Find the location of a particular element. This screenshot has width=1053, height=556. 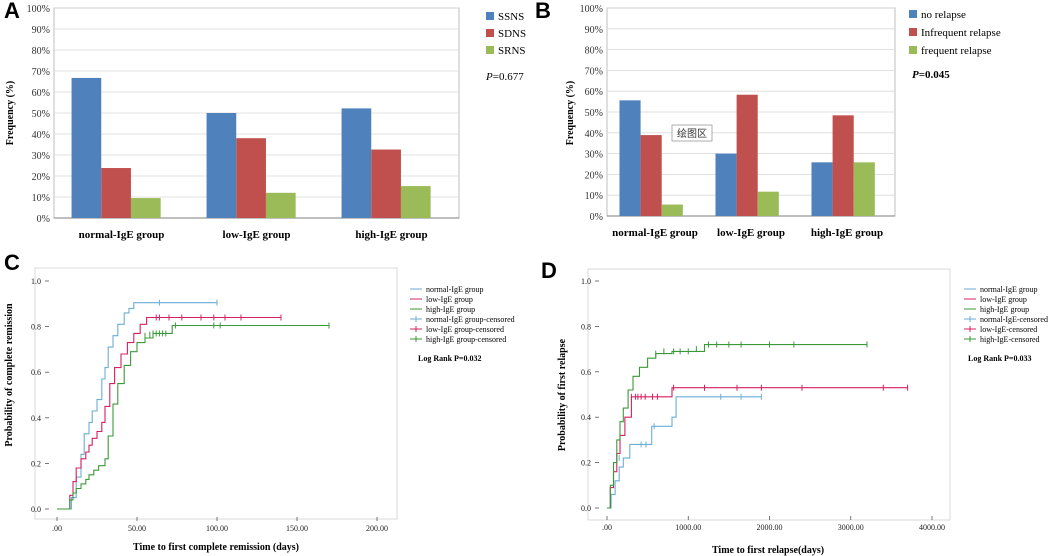

legend-label: normal-IgE group is located at coordinates (1009, 289).